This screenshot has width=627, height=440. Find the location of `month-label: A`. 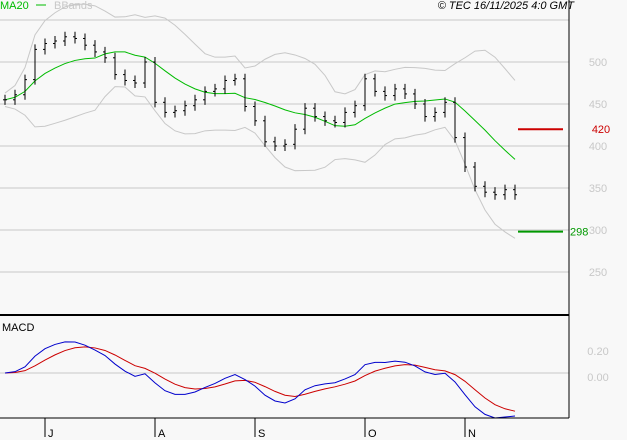

month-label: A is located at coordinates (162, 434).